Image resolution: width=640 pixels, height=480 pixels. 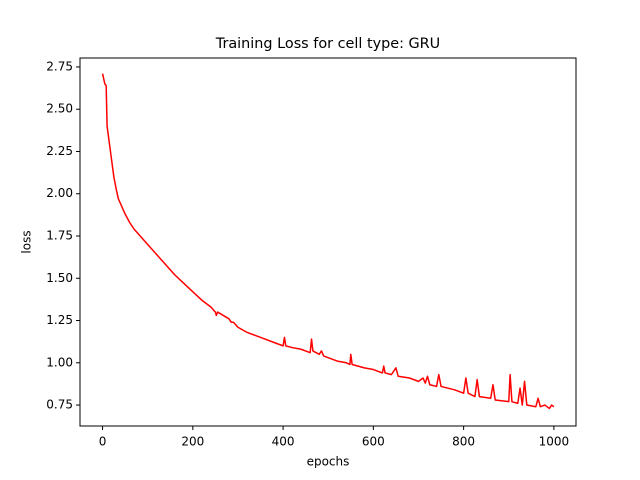 I want to click on y-tick-label: 1.75, so click(x=59, y=235).